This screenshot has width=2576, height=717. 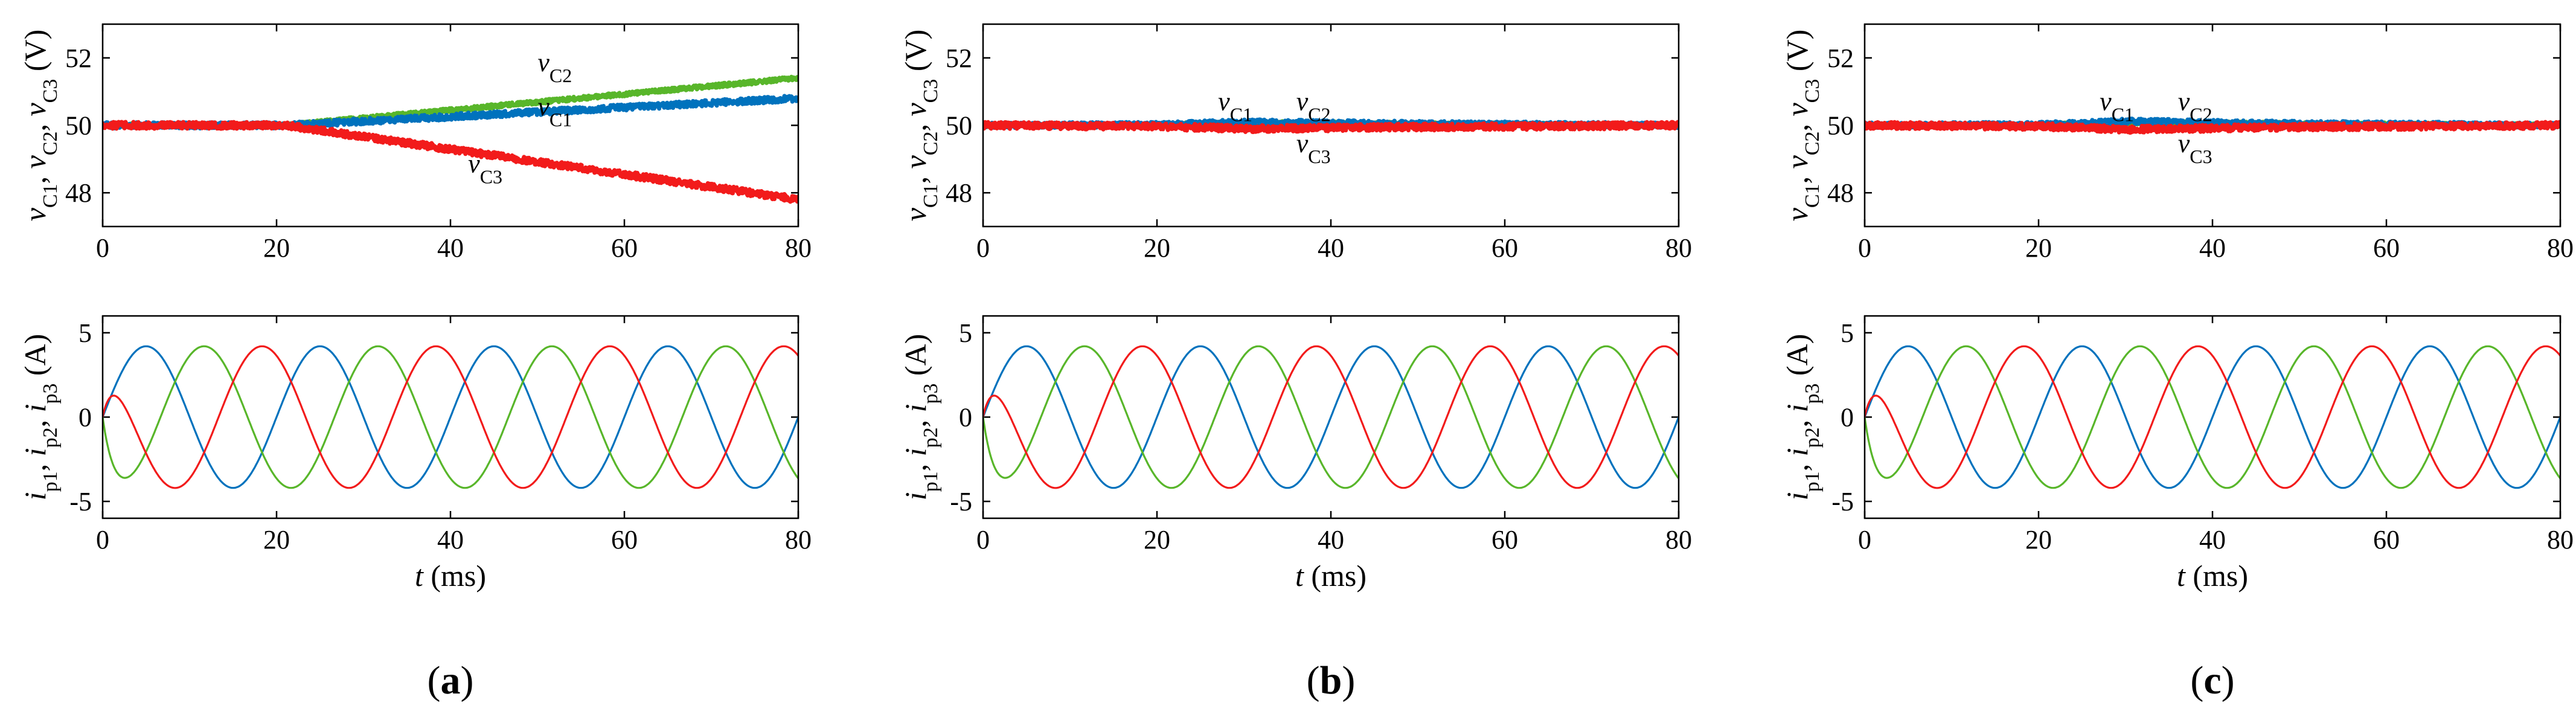 What do you see at coordinates (102, 540) in the screenshot?
I see `panel-a-current-xtick-label: 0` at bounding box center [102, 540].